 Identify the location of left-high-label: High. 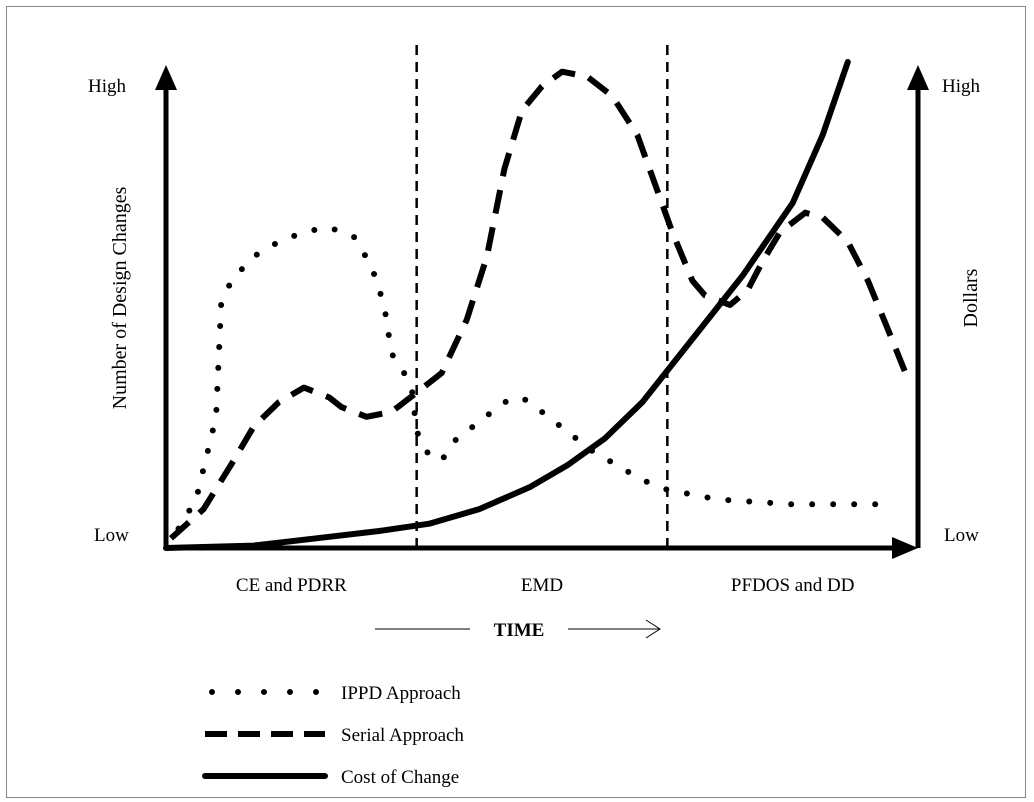
(107, 86).